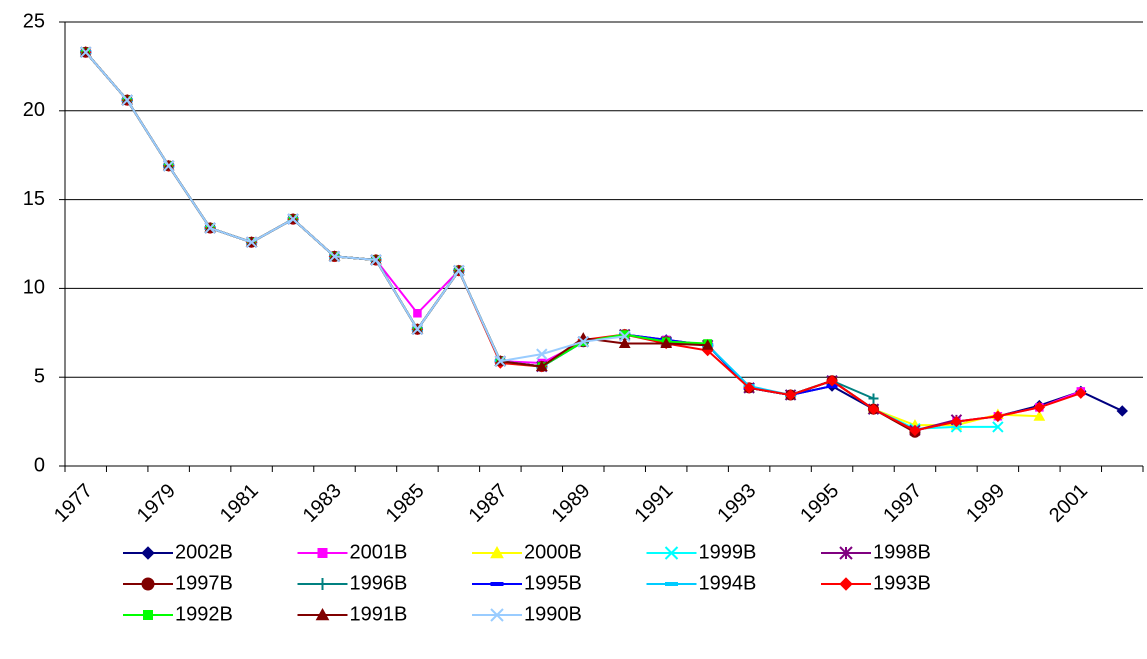 The height and width of the screenshot is (659, 1147). What do you see at coordinates (902, 552) in the screenshot?
I see `legend-label: 1998B` at bounding box center [902, 552].